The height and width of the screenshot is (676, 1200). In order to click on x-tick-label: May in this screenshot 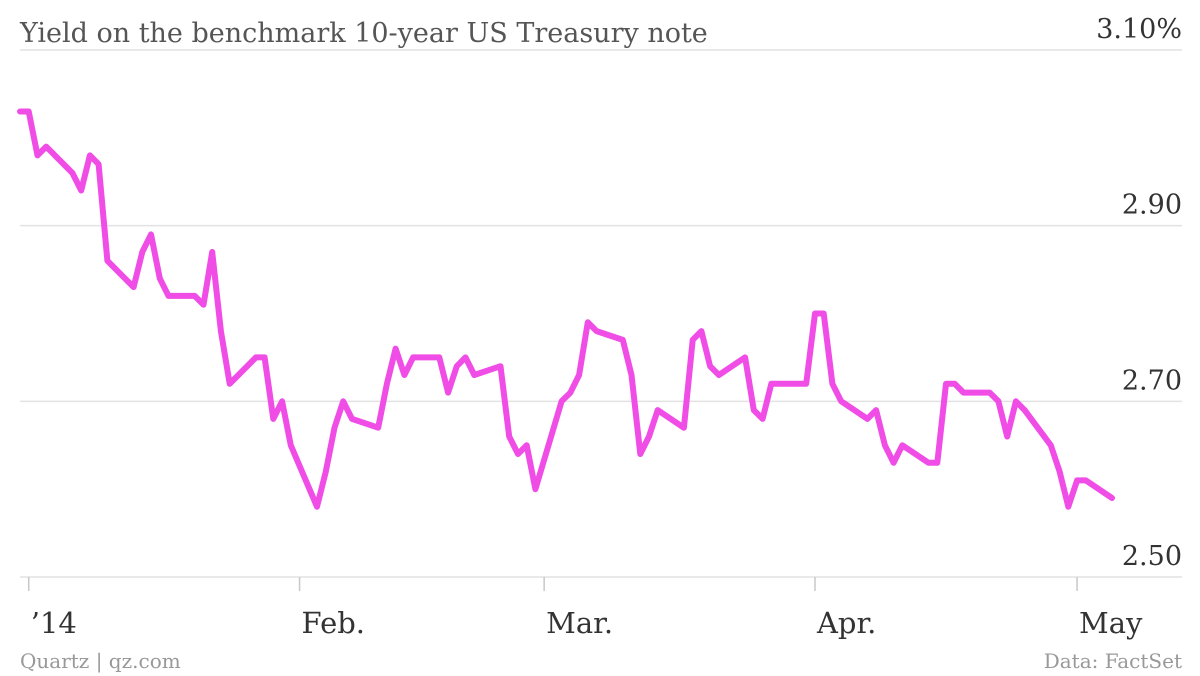, I will do `click(1111, 623)`.